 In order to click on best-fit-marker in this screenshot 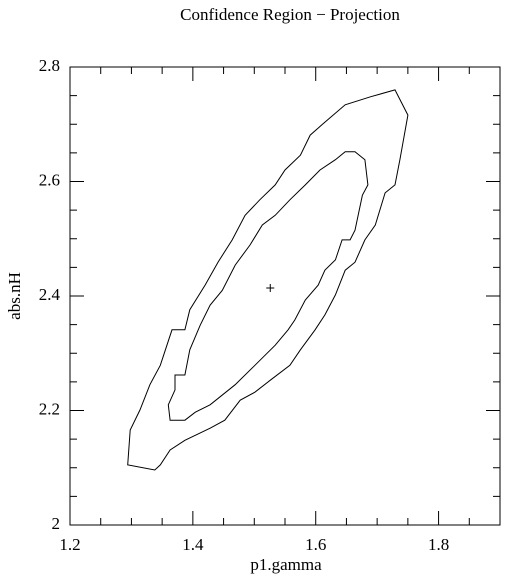, I will do `click(270, 287)`.